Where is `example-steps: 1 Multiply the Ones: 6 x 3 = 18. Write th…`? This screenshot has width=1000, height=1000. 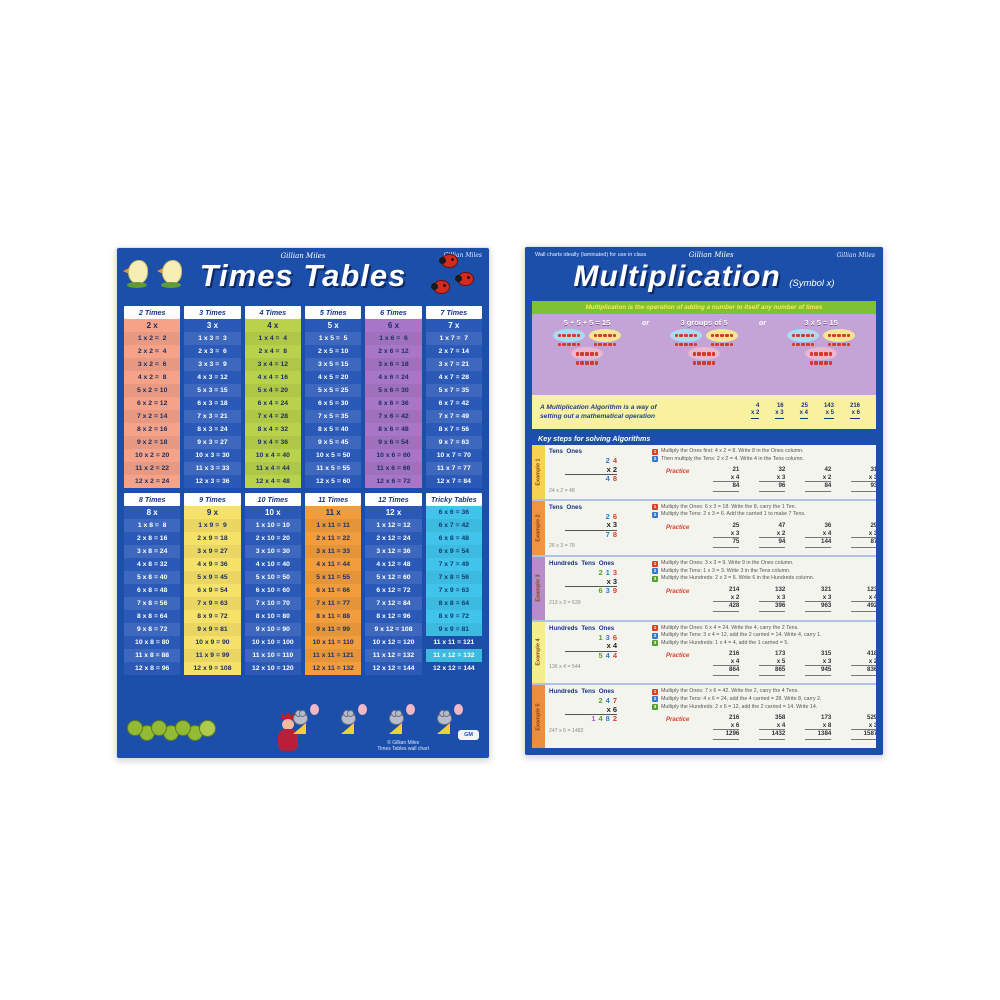 example-steps: 1 Multiply the Ones: 6 x 3 = 18. Write th… is located at coordinates (764, 528).